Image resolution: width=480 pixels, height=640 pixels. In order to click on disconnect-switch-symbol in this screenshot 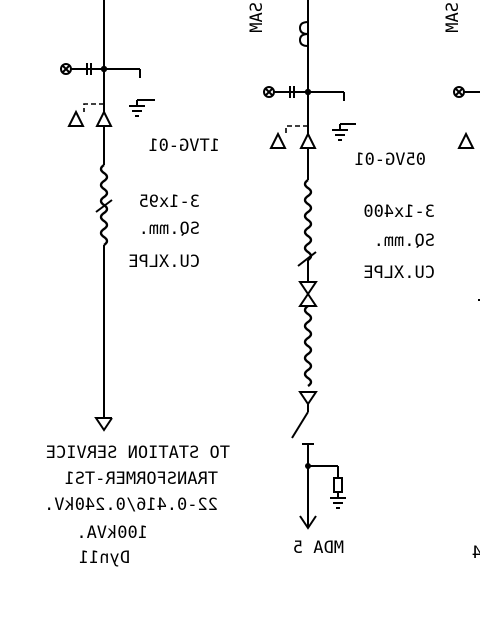, I will do `click(300, 425)`.